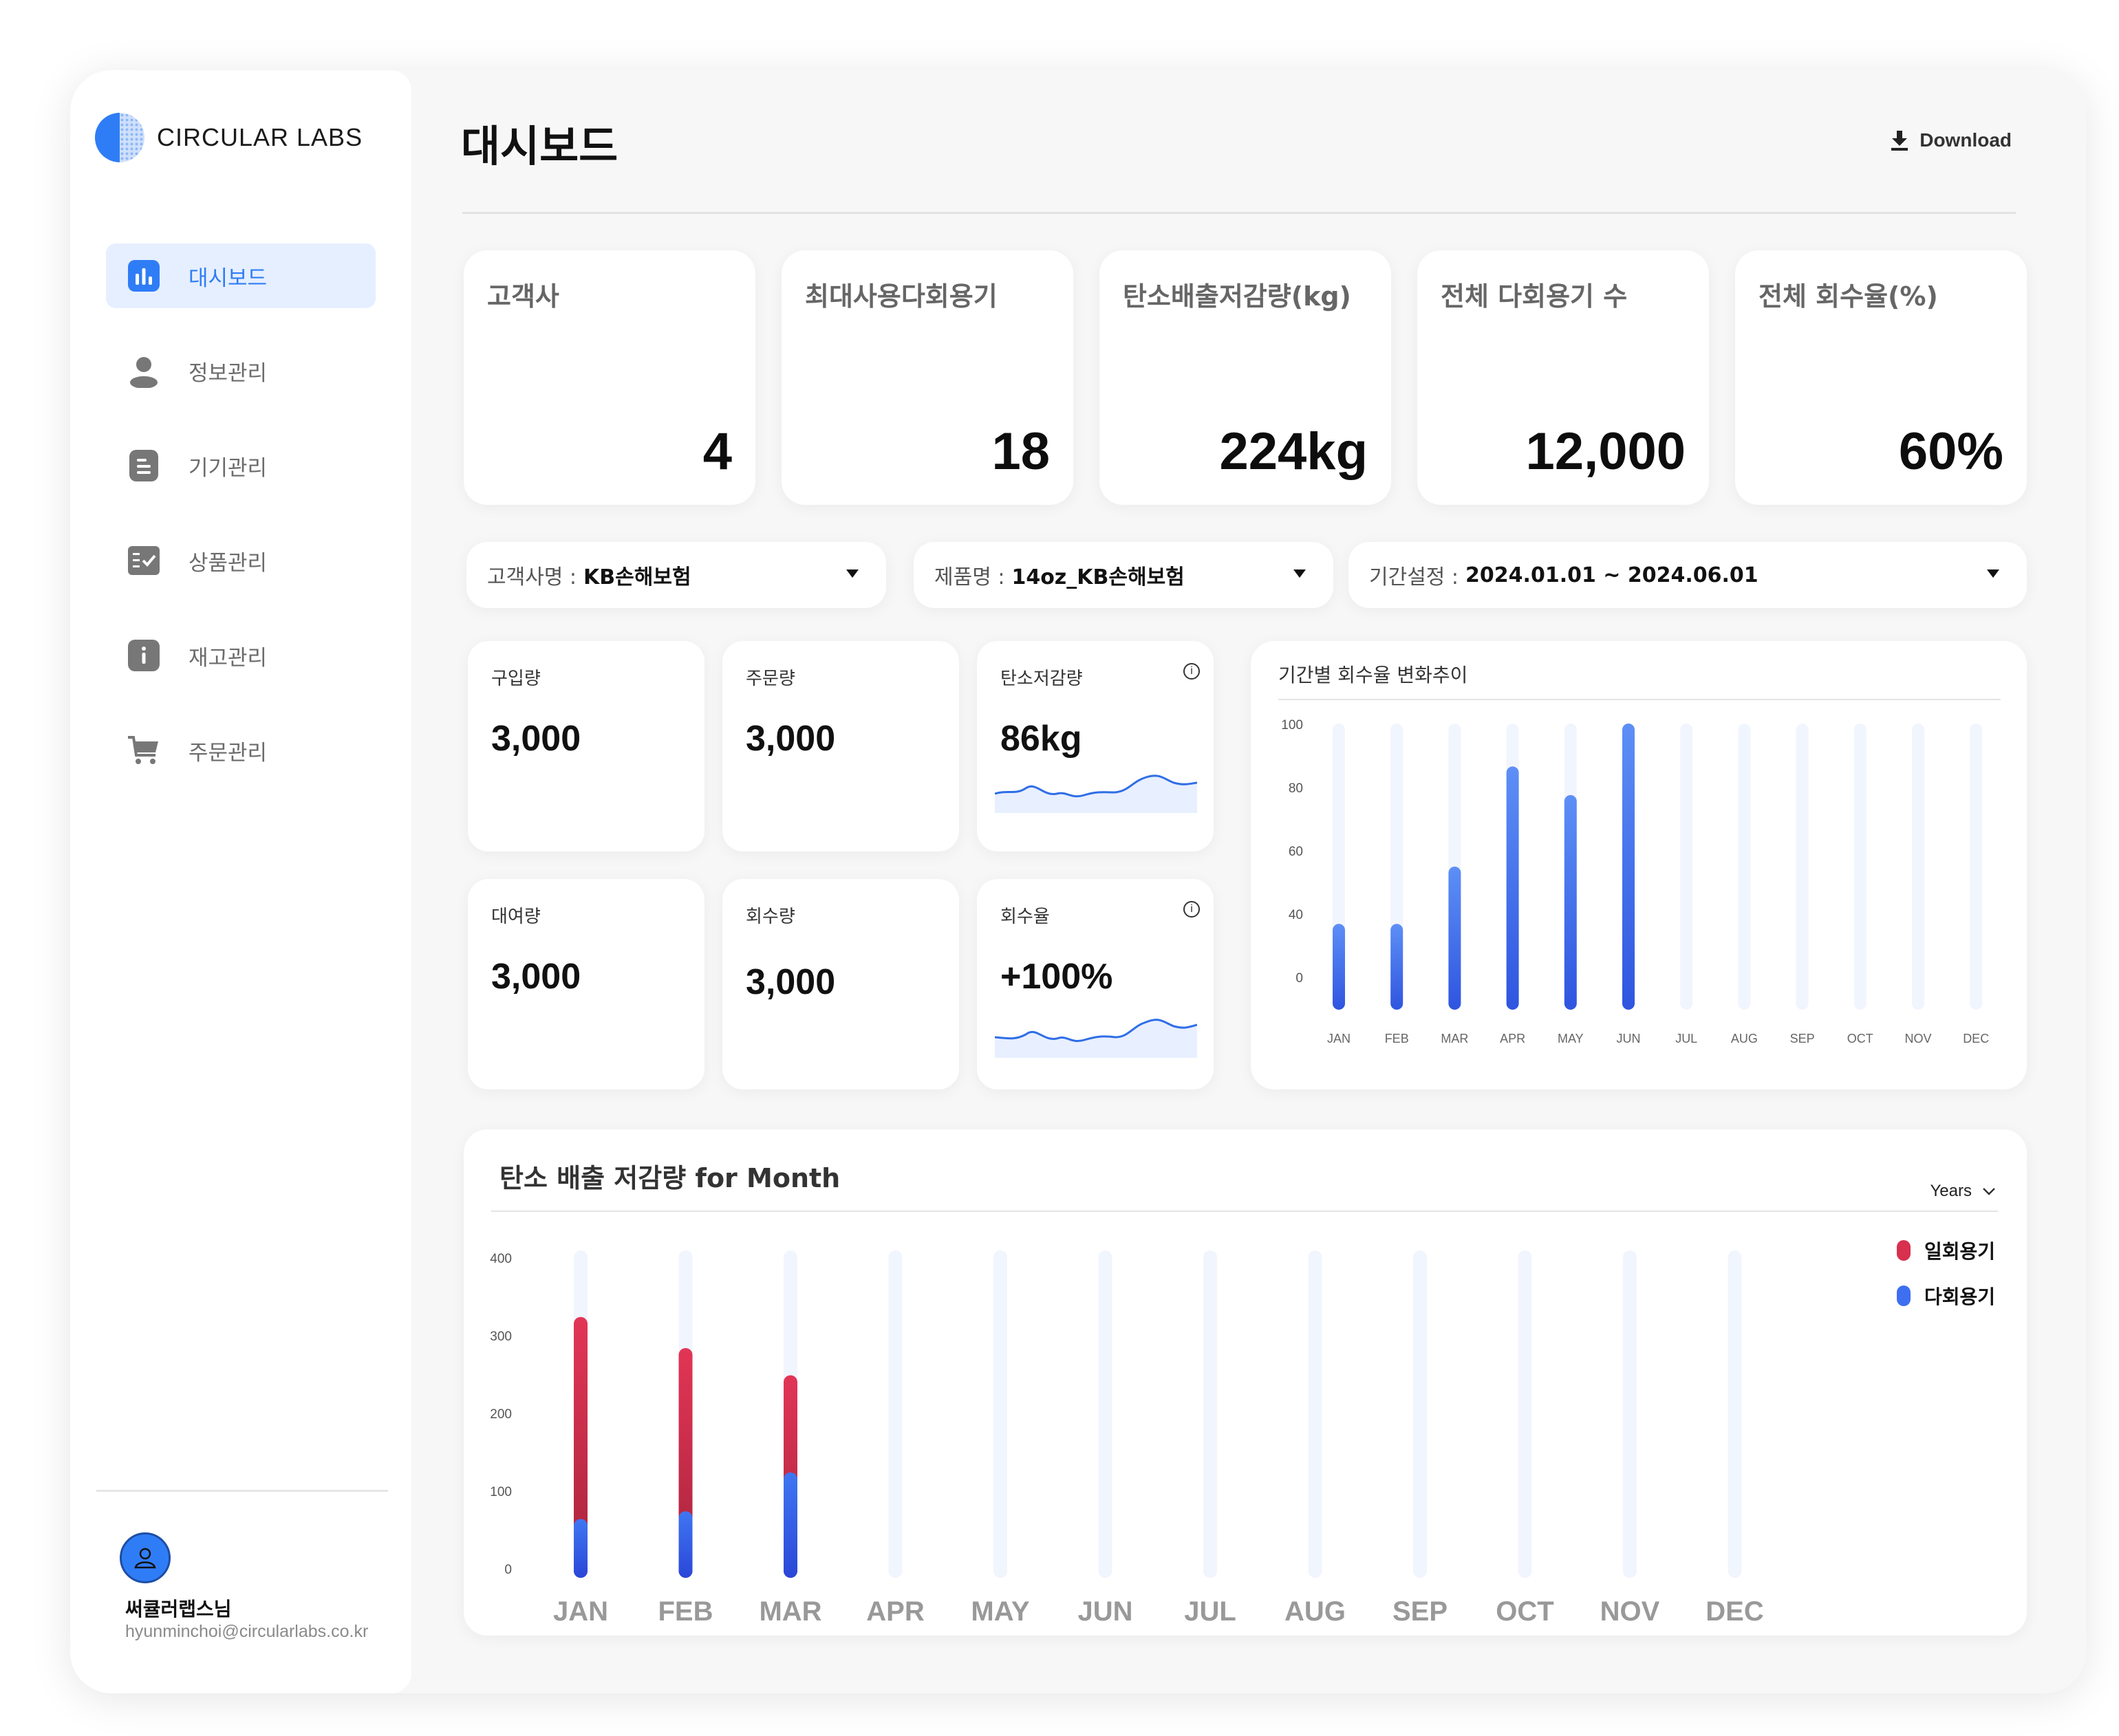  What do you see at coordinates (228, 468) in the screenshot?
I see `sidebar-item-label: 기기관리` at bounding box center [228, 468].